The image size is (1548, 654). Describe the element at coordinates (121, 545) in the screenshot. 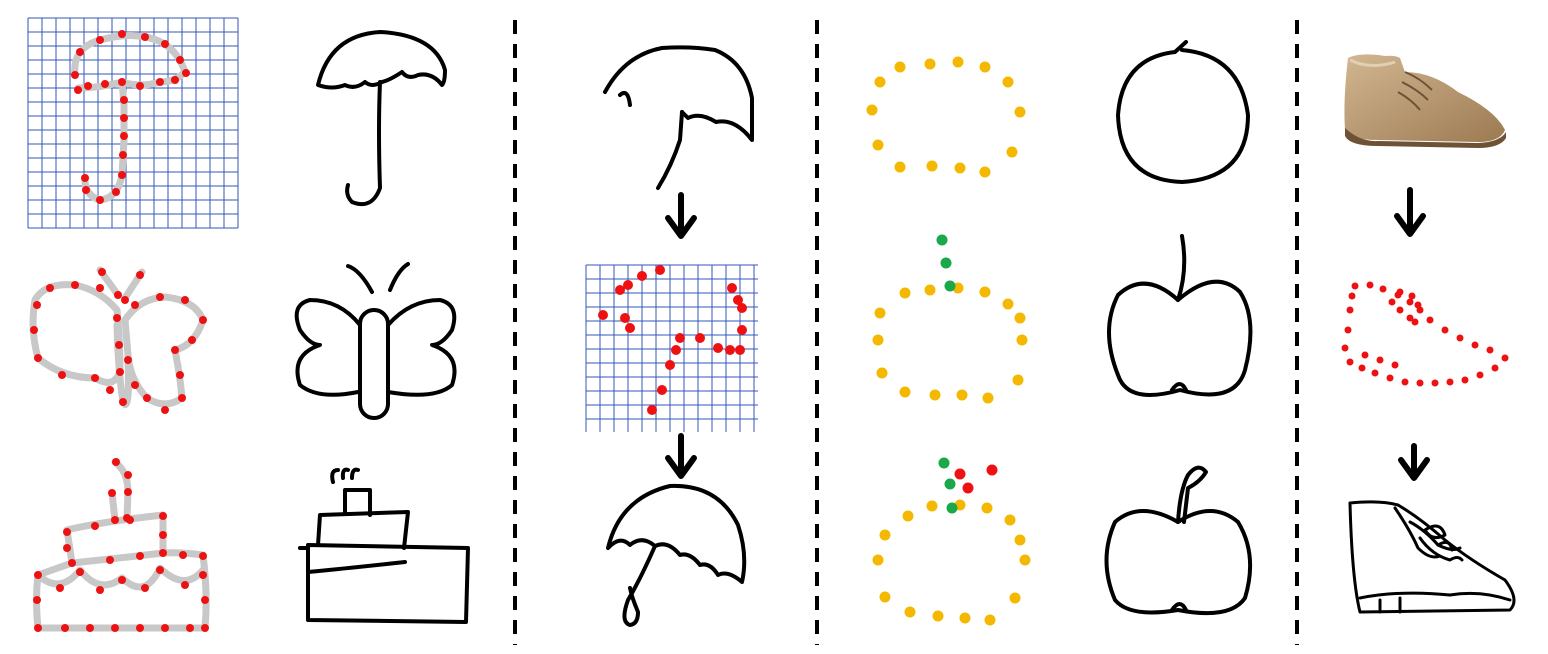

I see `cake-control-points` at that location.